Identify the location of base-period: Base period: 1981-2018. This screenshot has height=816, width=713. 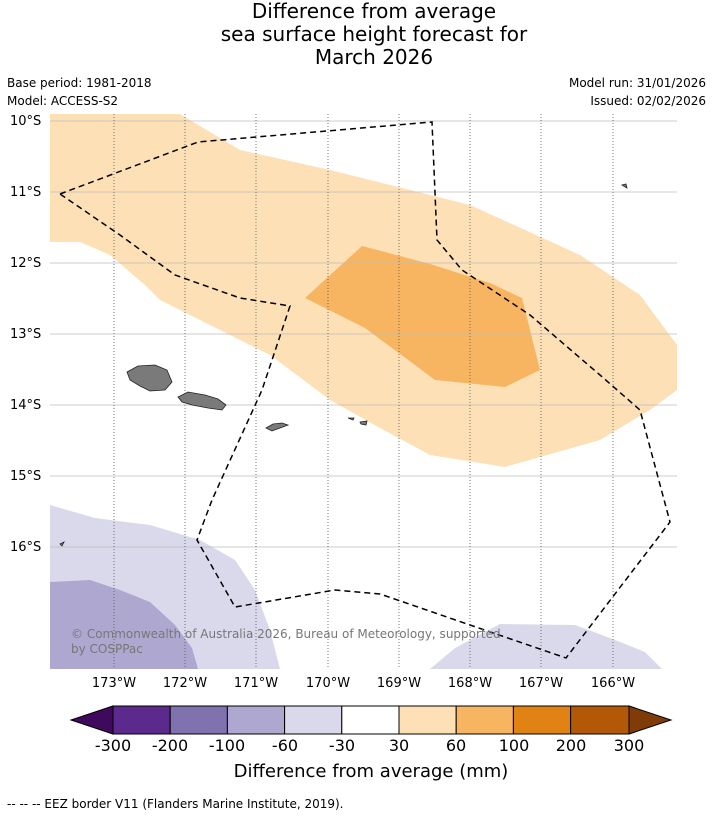
(79, 83).